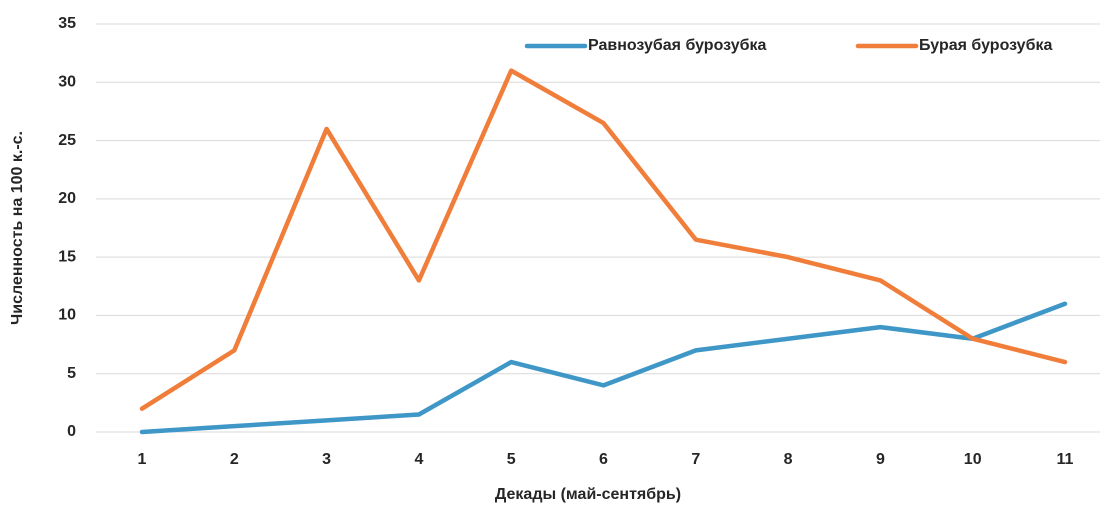 The image size is (1107, 509). What do you see at coordinates (71, 431) in the screenshot?
I see `y-tick-label: 0` at bounding box center [71, 431].